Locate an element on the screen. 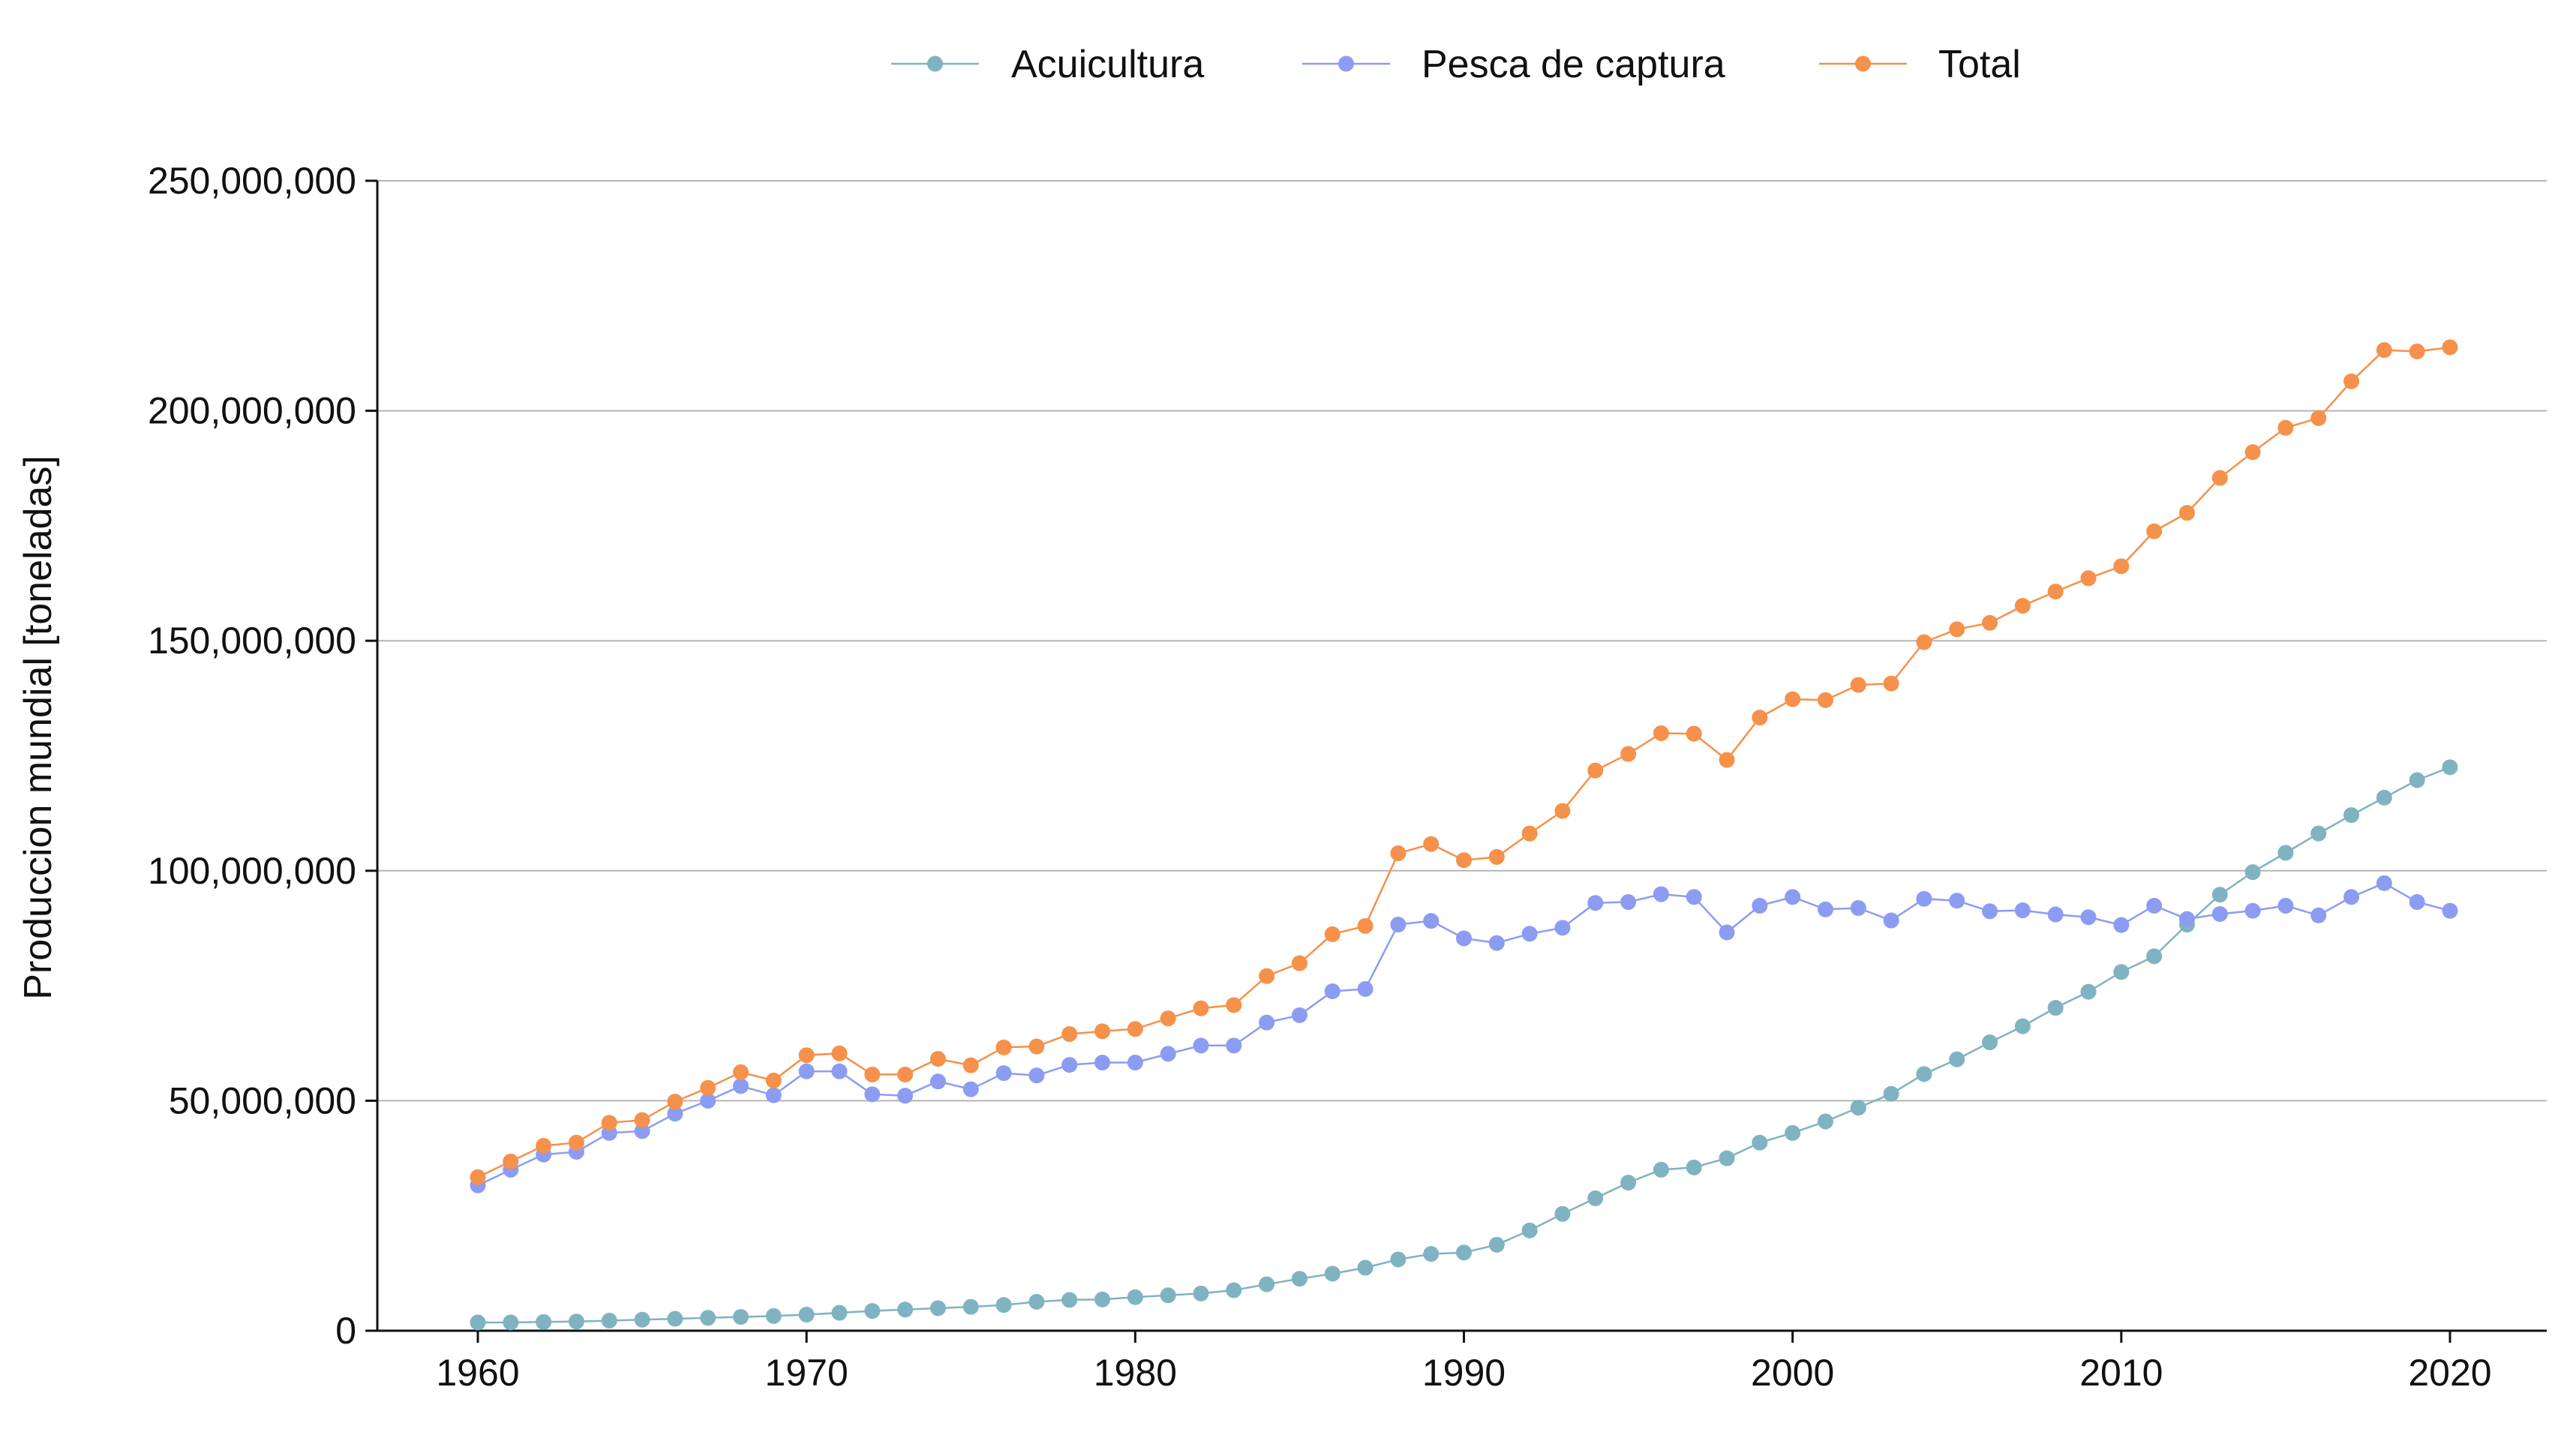 Image resolution: width=2576 pixels, height=1429 pixels. y-tick-label: 150,000,000 is located at coordinates (252, 641).